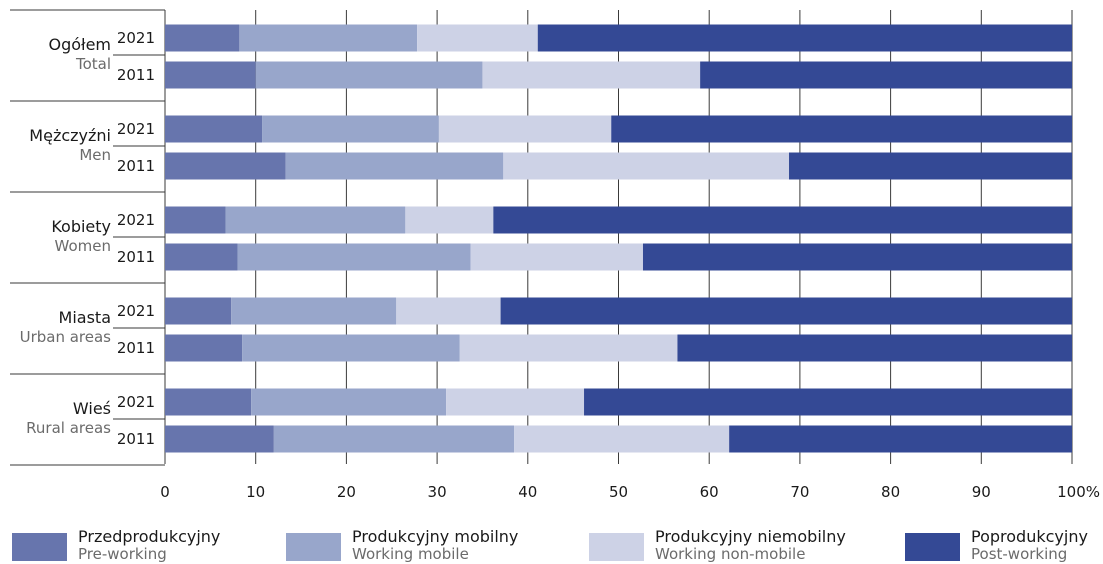 The height and width of the screenshot is (564, 1103). Describe the element at coordinates (70, 135) in the screenshot. I see `group-label: Mężczyźni` at that location.